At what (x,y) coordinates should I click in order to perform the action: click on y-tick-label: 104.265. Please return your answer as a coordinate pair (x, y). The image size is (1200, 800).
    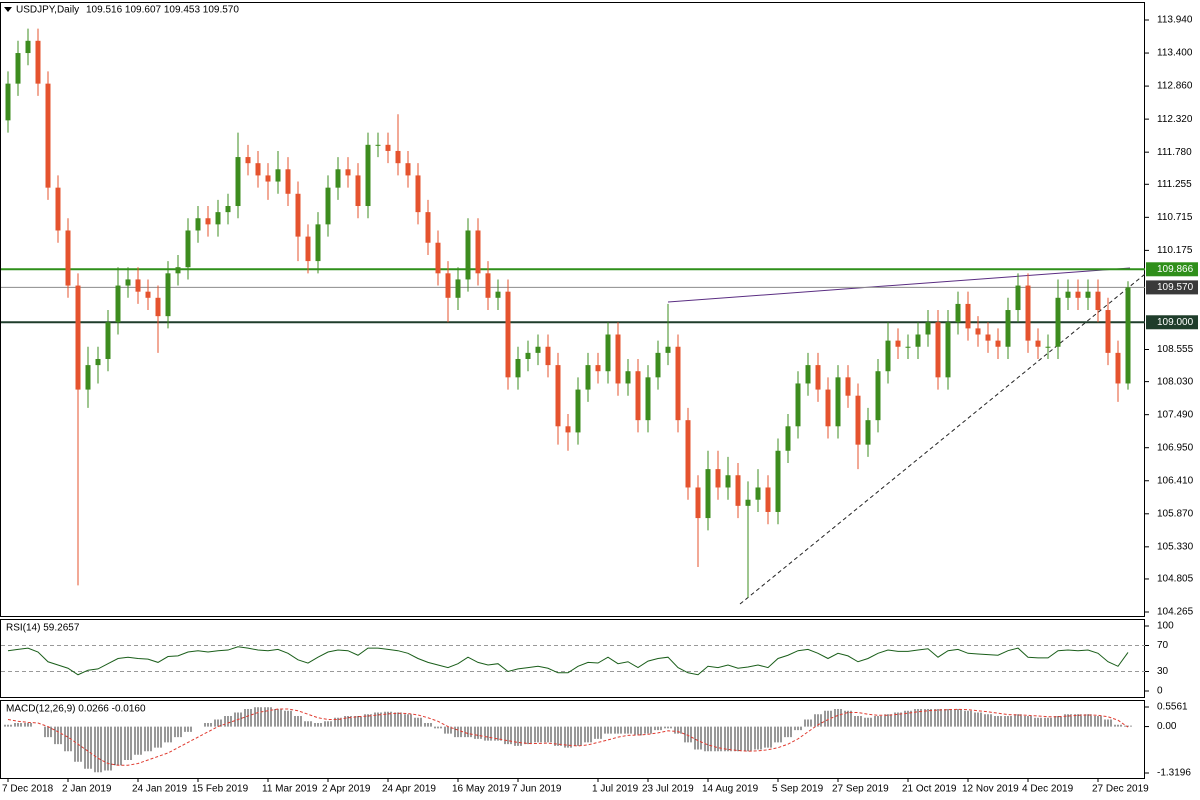
    Looking at the image, I should click on (1175, 612).